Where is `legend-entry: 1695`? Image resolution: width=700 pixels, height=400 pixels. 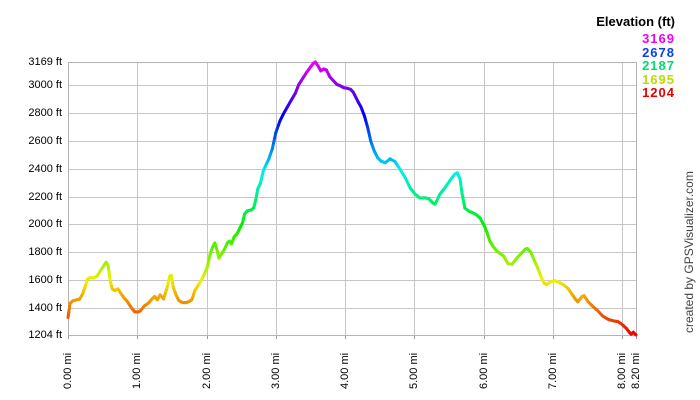
legend-entry: 1695 is located at coordinates (658, 79).